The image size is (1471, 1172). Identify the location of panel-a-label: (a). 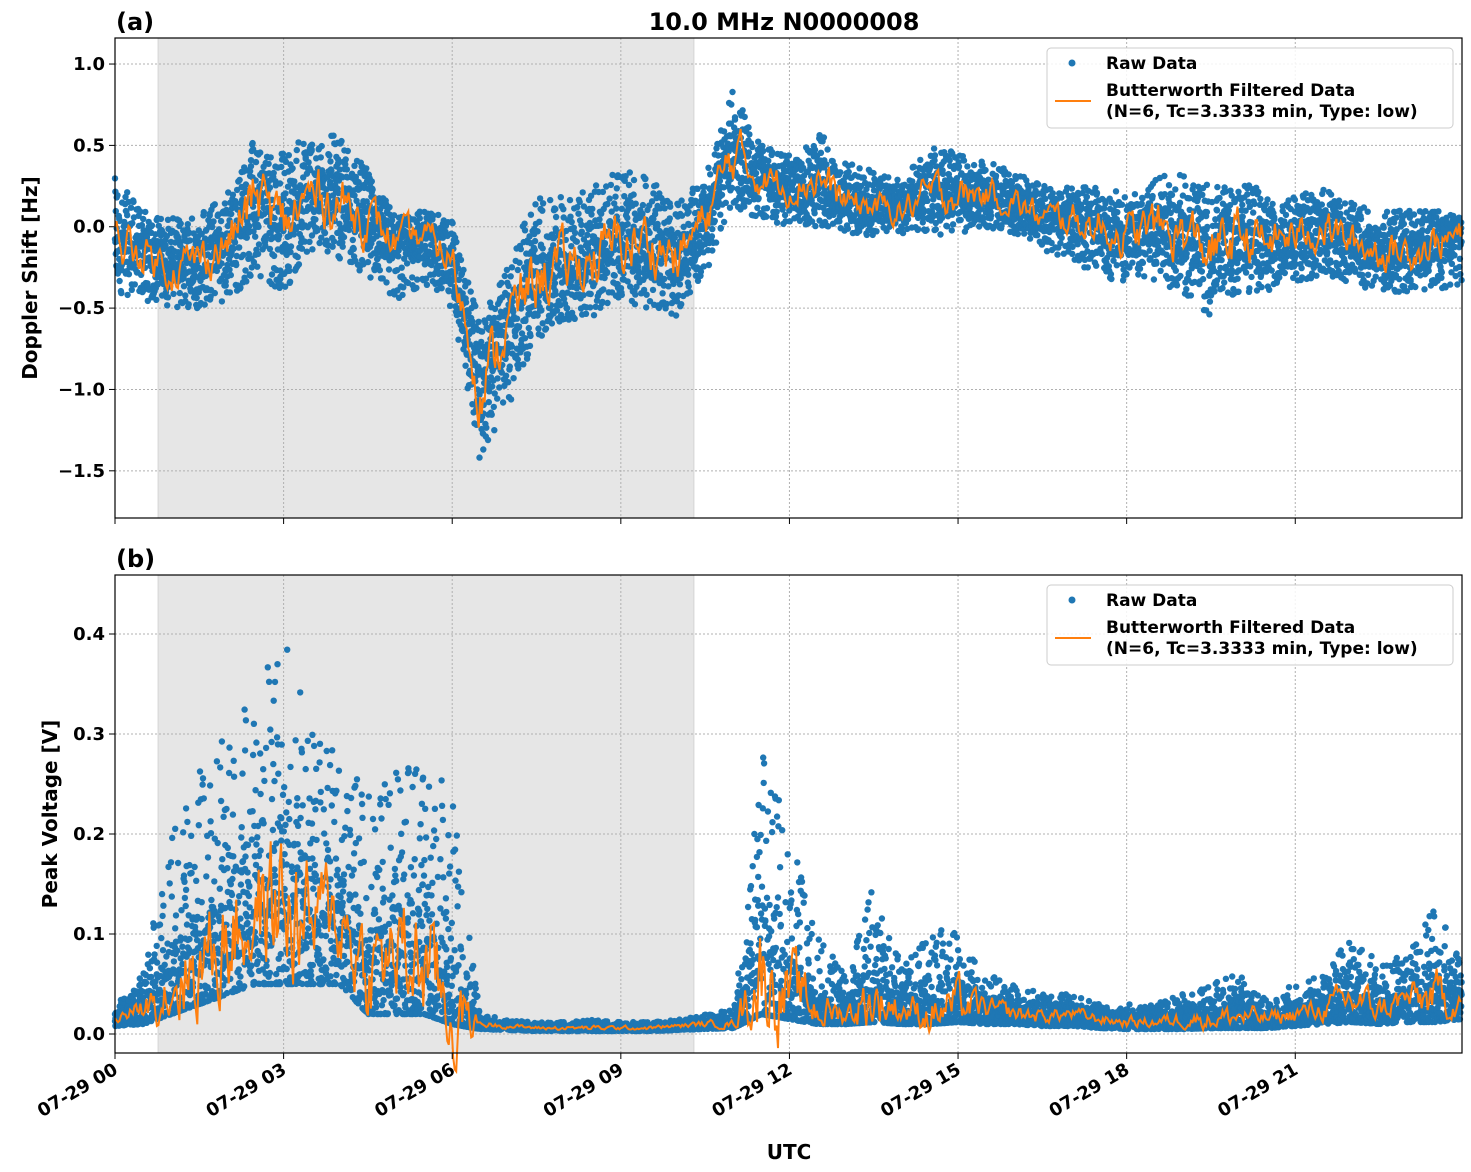
(135, 22).